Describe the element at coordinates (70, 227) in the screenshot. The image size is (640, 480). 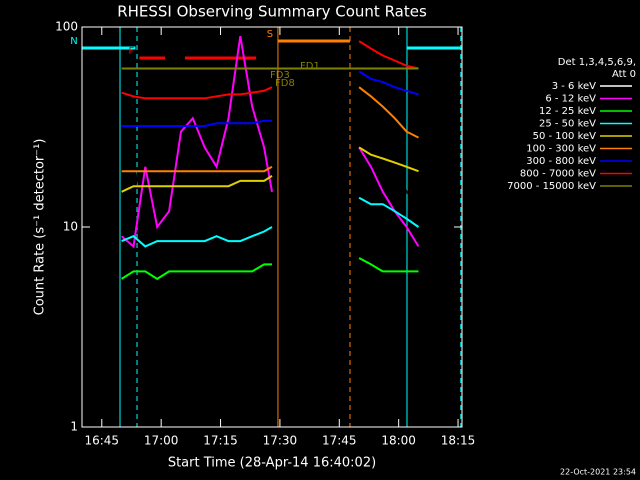
I see `y-tick-label: 10` at that location.